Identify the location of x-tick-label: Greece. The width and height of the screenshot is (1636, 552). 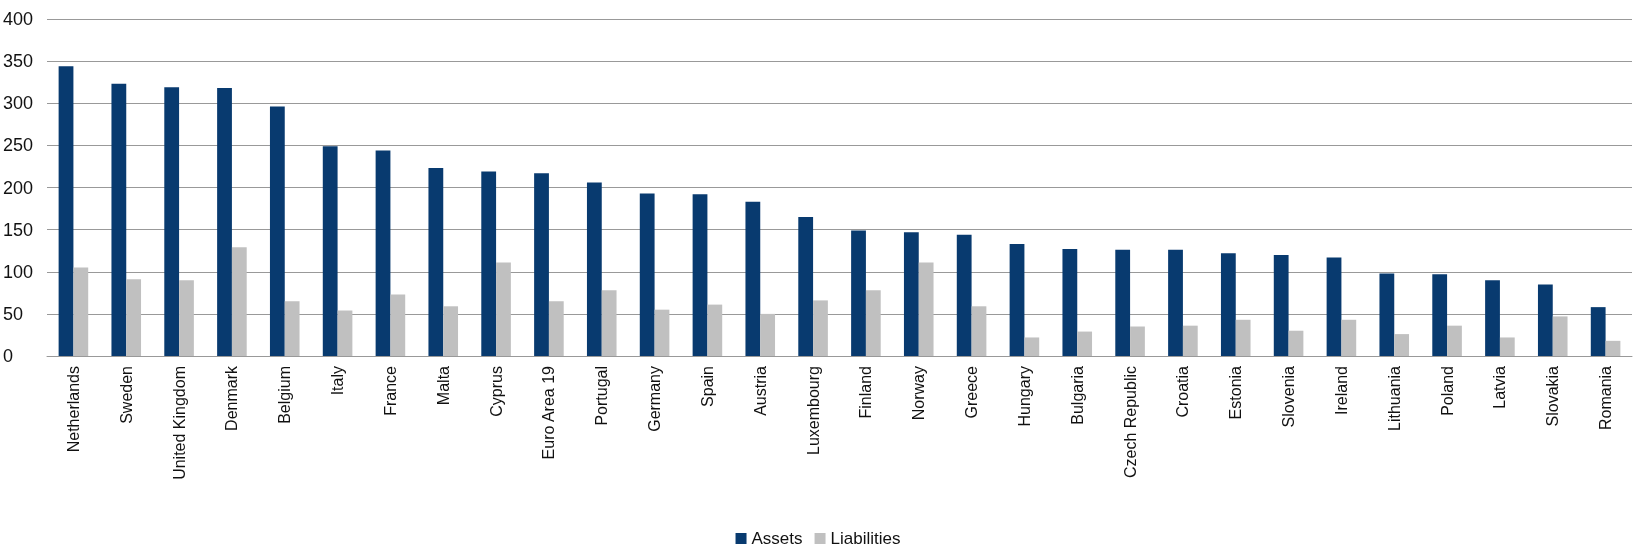
(972, 392).